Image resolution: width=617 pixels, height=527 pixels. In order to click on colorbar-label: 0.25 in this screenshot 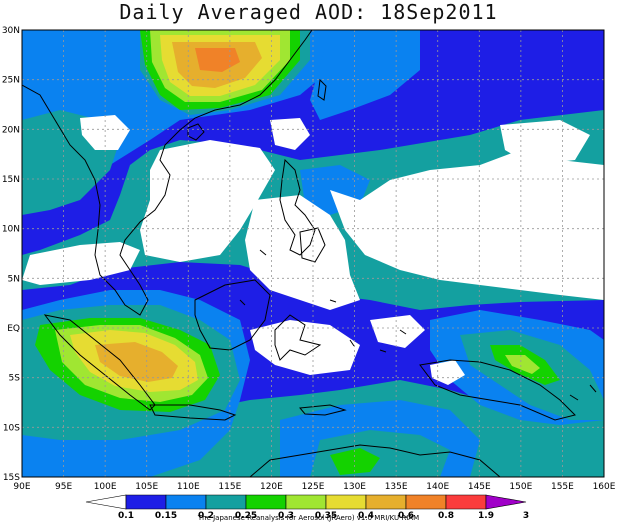, I will do `click(246, 516)`.